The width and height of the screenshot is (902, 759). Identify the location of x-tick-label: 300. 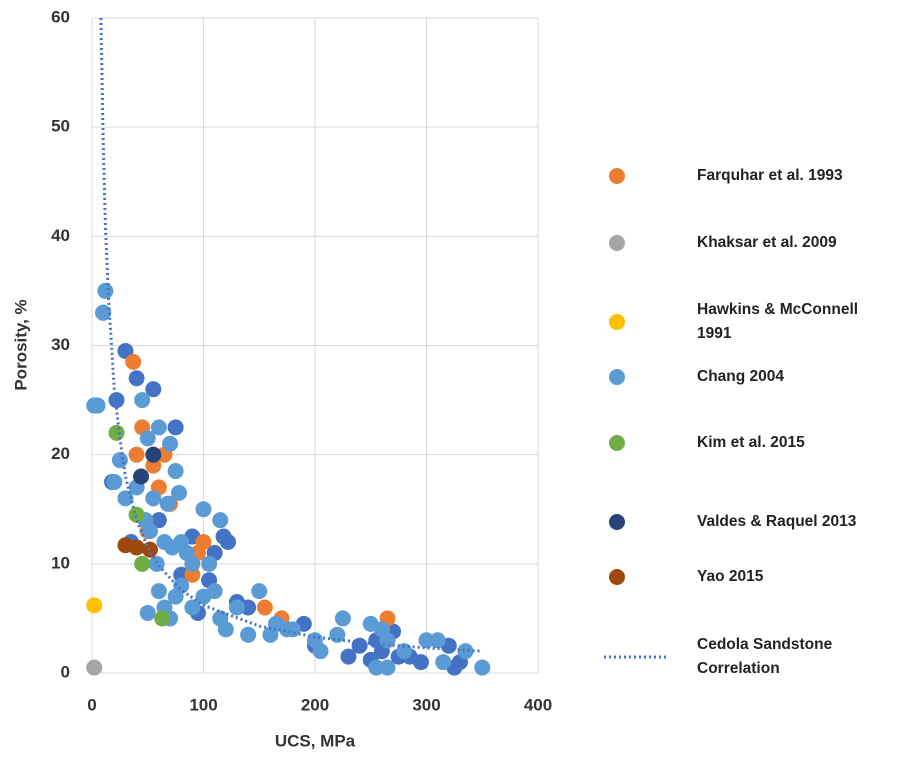
(426, 704).